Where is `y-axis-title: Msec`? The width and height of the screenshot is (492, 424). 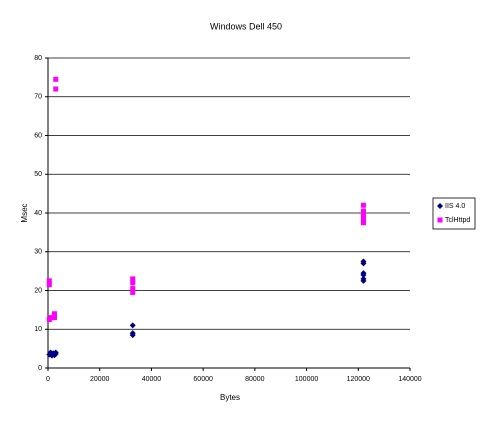
y-axis-title: Msec is located at coordinates (24, 212).